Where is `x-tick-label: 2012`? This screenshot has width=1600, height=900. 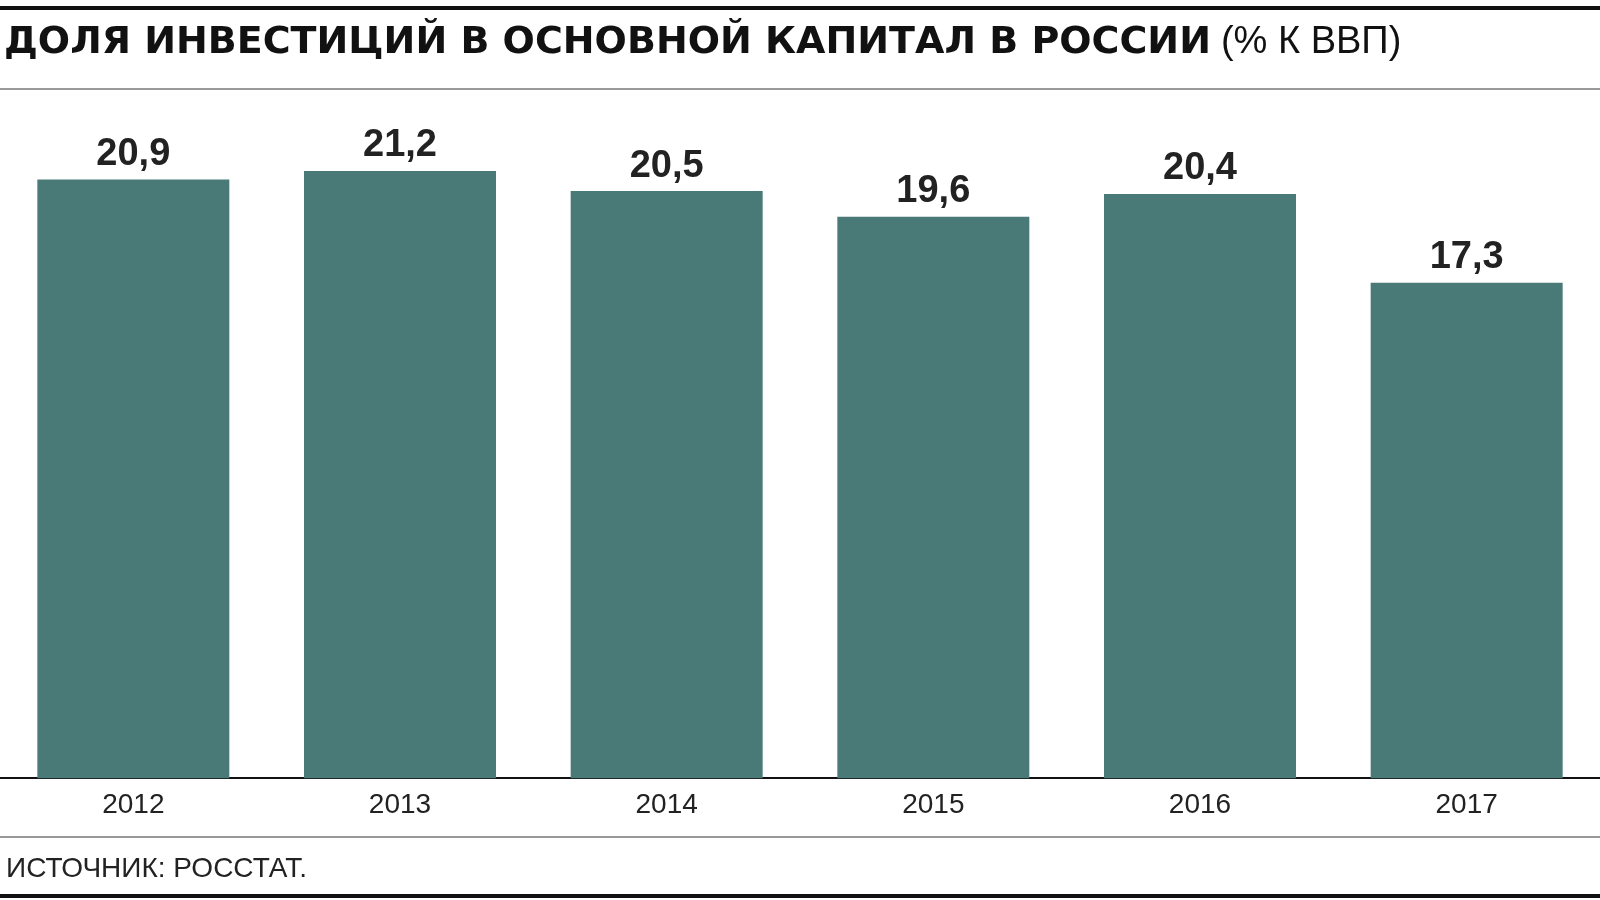
x-tick-label: 2012 is located at coordinates (133, 803).